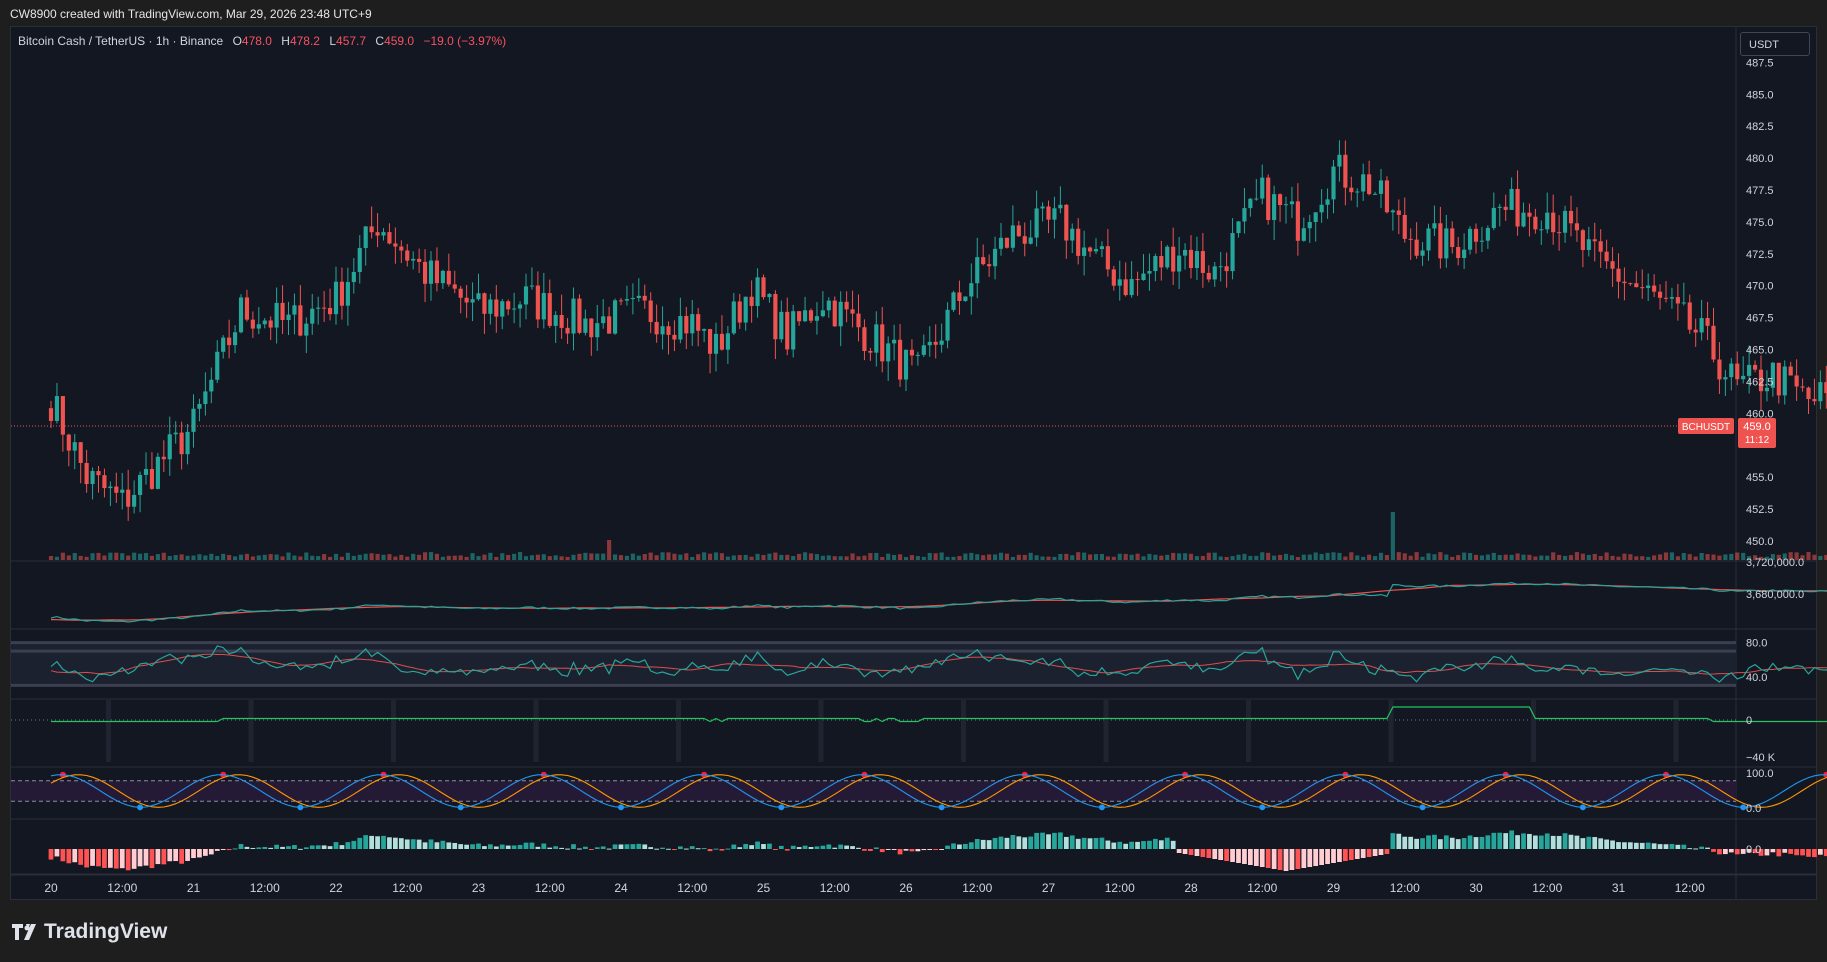  What do you see at coordinates (1760, 127) in the screenshot?
I see `price-tick-label: 482.5` at bounding box center [1760, 127].